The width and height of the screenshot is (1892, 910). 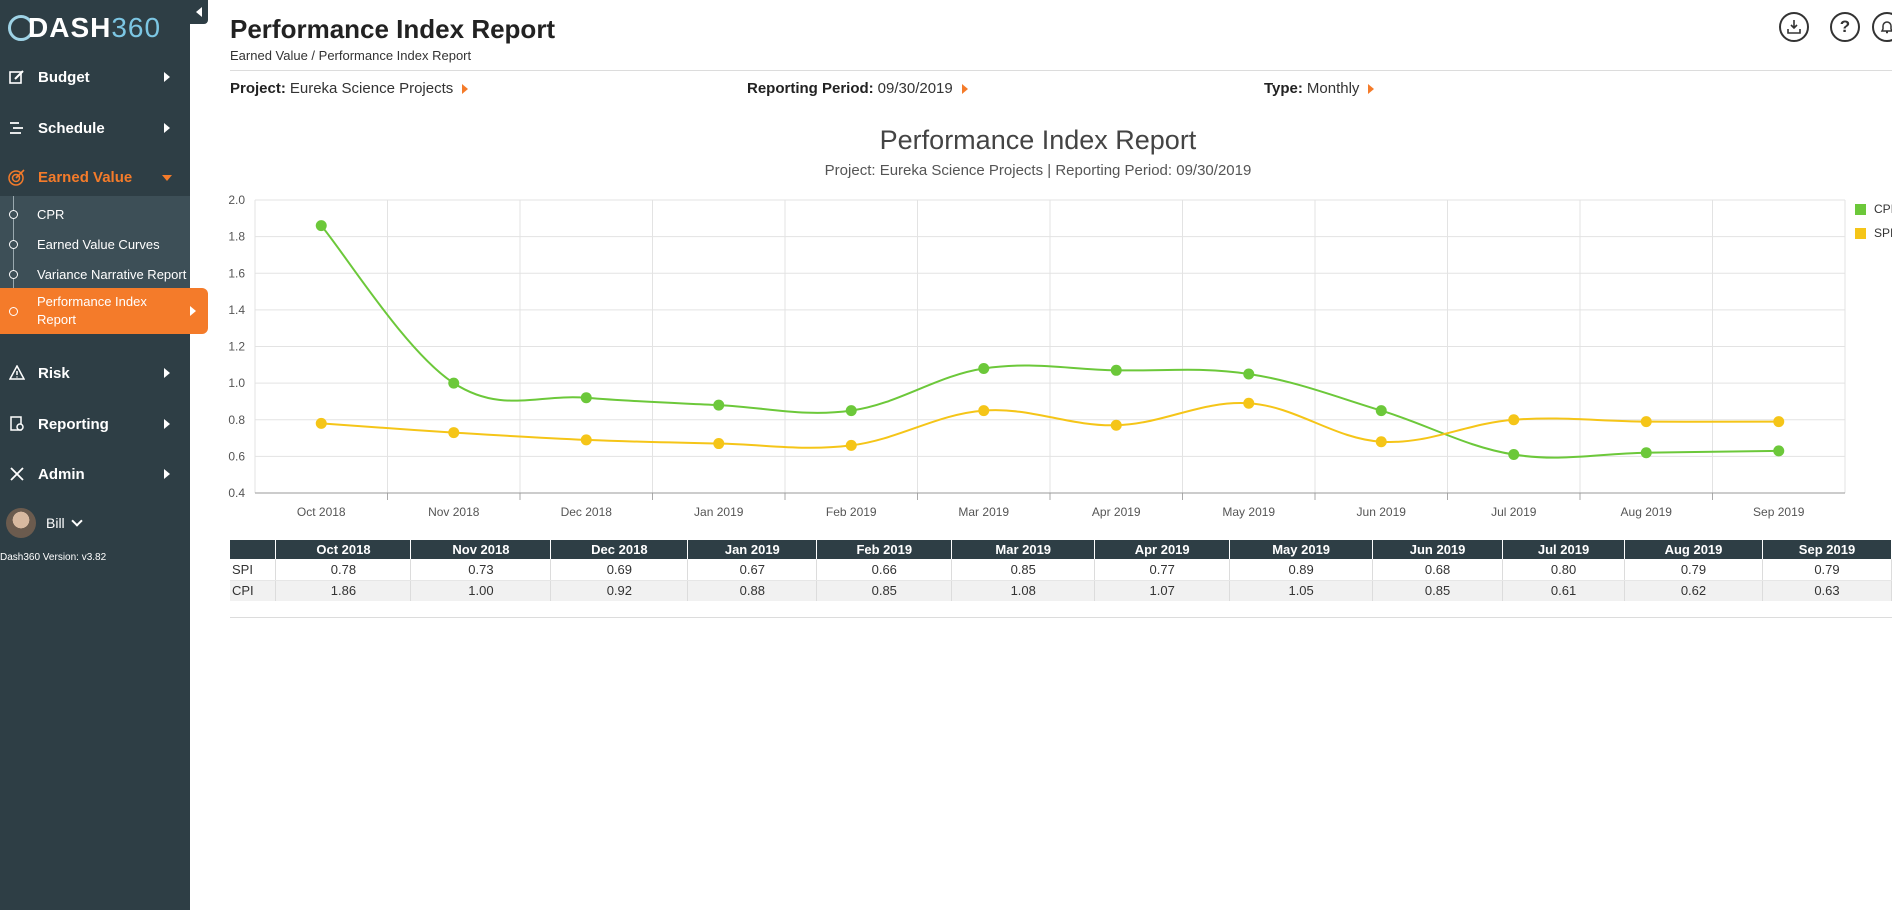 I want to click on table-cell: 1.05, so click(x=1301, y=590).